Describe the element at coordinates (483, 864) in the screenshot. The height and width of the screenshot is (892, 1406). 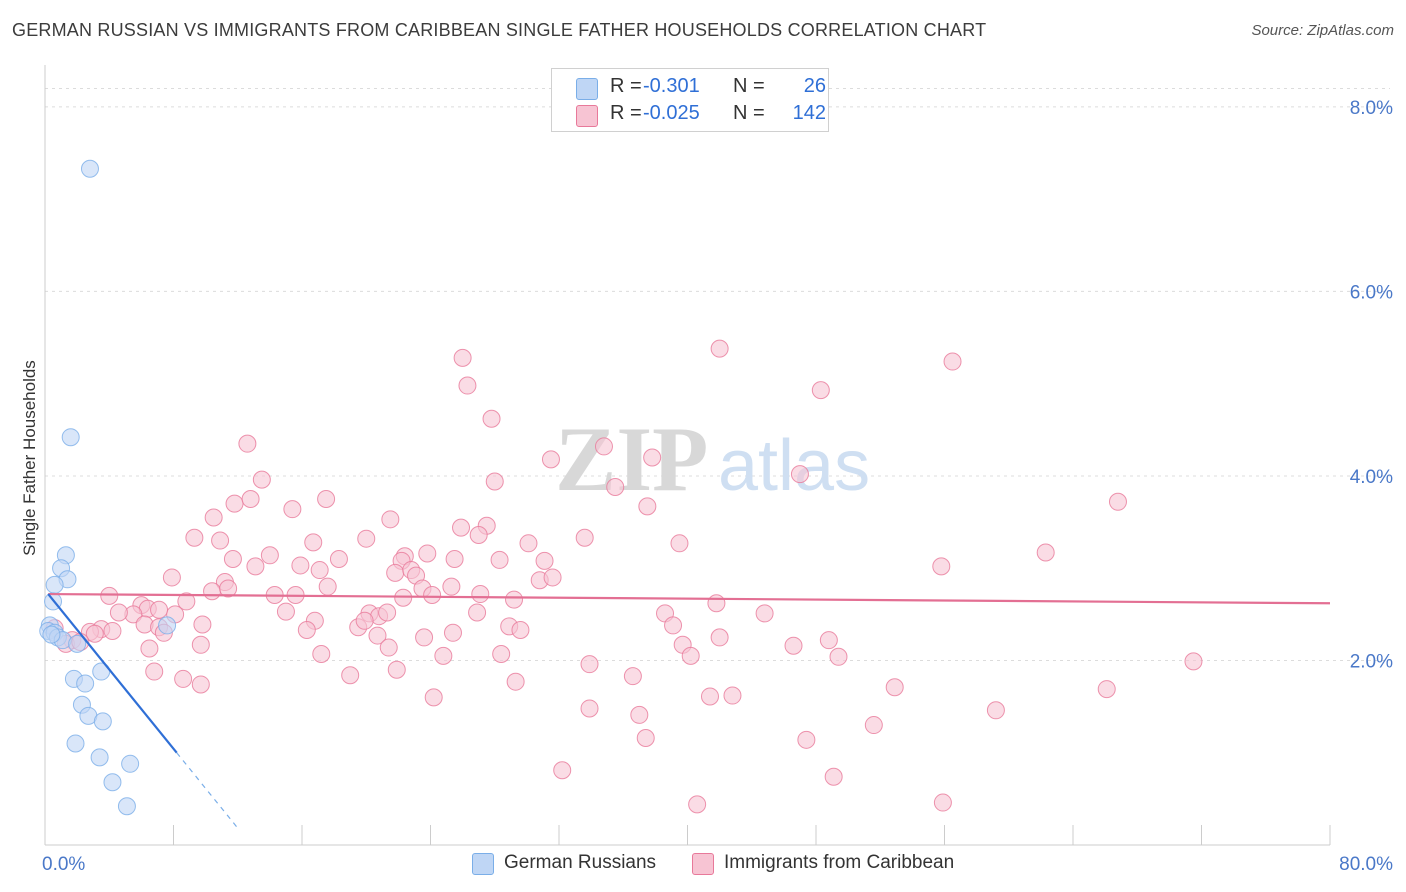
I see `bottom-legend-swatch-blue` at that location.